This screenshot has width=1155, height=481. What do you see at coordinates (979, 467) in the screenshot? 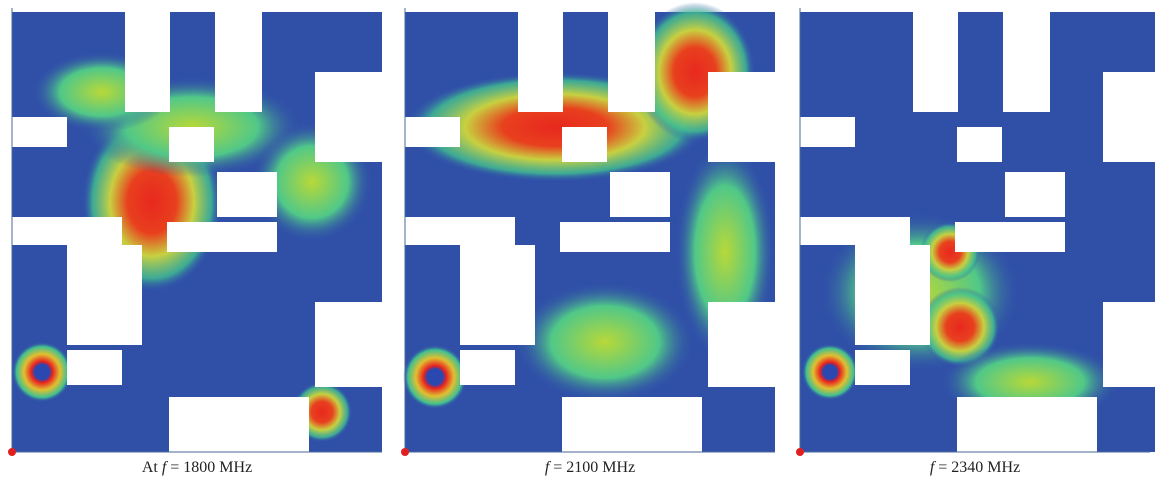
I see `caption-text: = 2340 MHz` at bounding box center [979, 467].